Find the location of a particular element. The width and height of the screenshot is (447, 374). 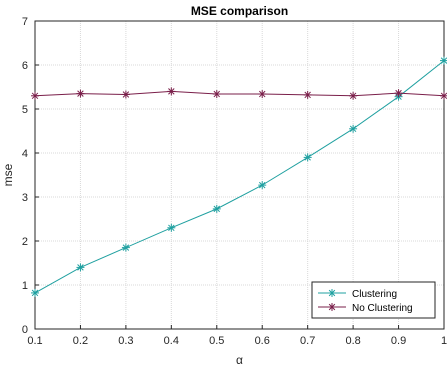

x-axis: 0.1 0.2 0.3 0.4 0.5 0.6 0.7 0.8 0.9 1 is located at coordinates (237, 336).